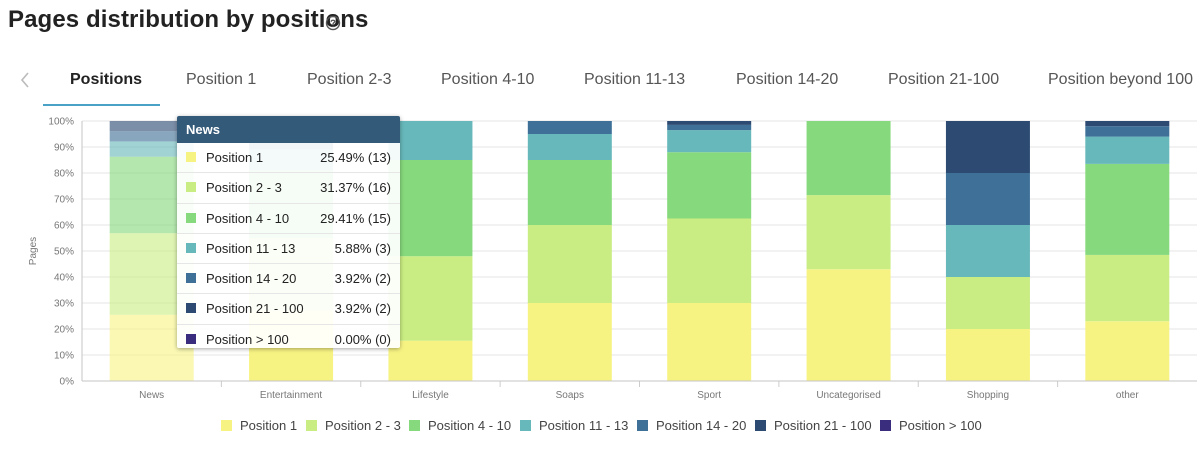 This screenshot has width=1200, height=449. Describe the element at coordinates (67, 382) in the screenshot. I see `y-tick-label: 0%` at that location.